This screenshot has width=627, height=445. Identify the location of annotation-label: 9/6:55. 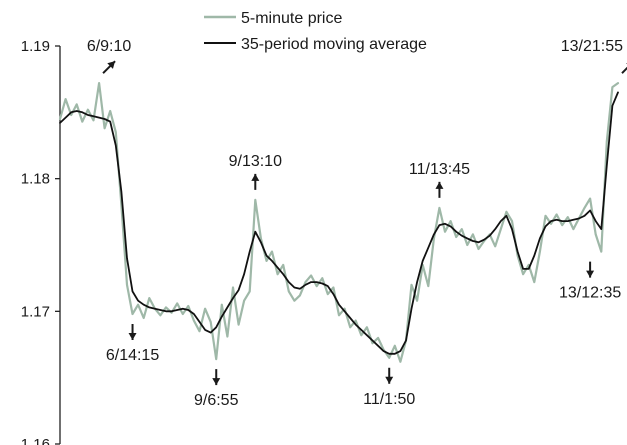
(216, 400).